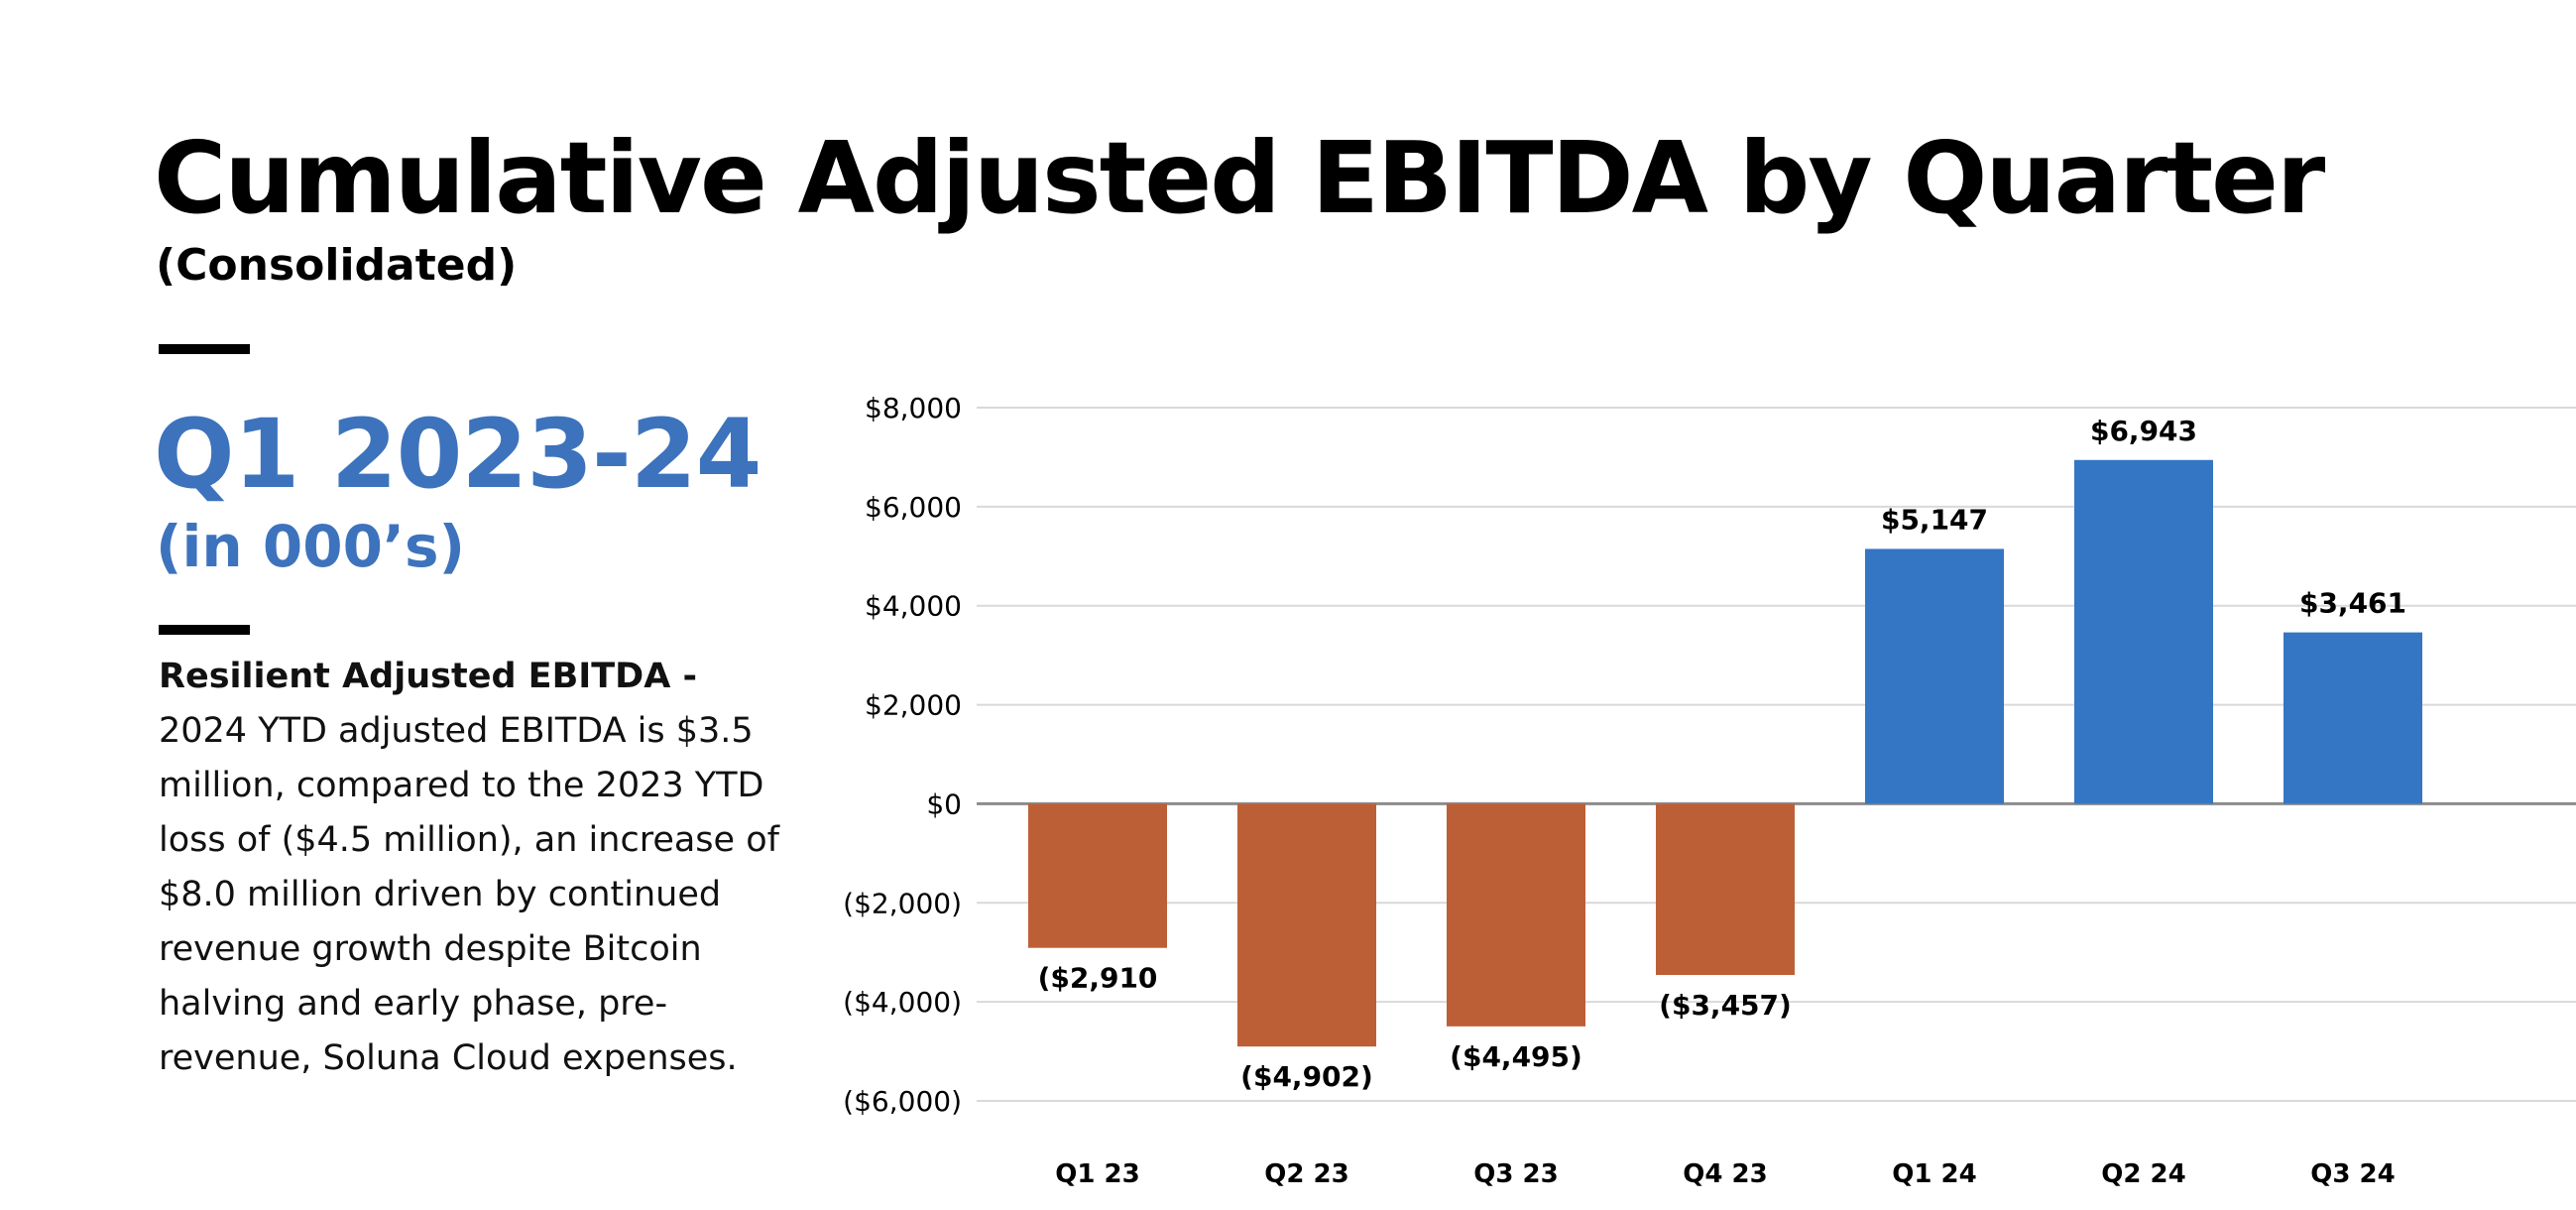 The height and width of the screenshot is (1210, 2576). Describe the element at coordinates (902, 1101) in the screenshot. I see `y-tick-label: ($6,000)` at that location.